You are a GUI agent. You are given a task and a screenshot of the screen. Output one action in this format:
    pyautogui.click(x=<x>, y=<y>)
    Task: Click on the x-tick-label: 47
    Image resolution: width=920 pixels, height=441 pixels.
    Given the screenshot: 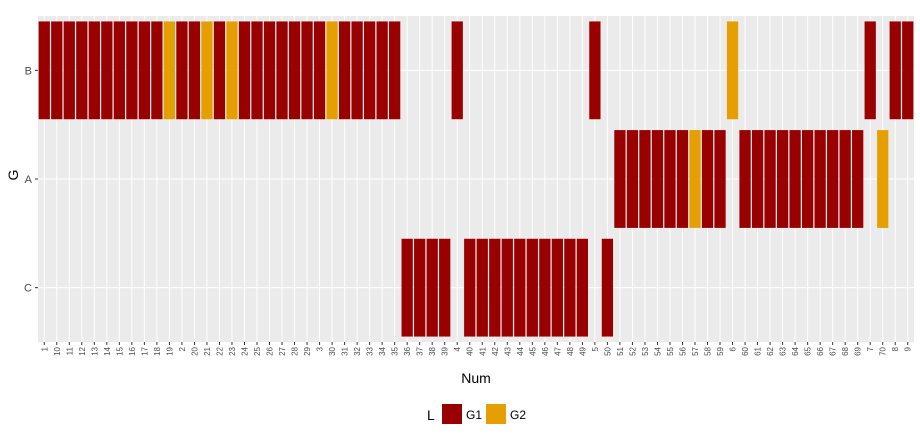 What is the action you would take?
    pyautogui.click(x=557, y=350)
    